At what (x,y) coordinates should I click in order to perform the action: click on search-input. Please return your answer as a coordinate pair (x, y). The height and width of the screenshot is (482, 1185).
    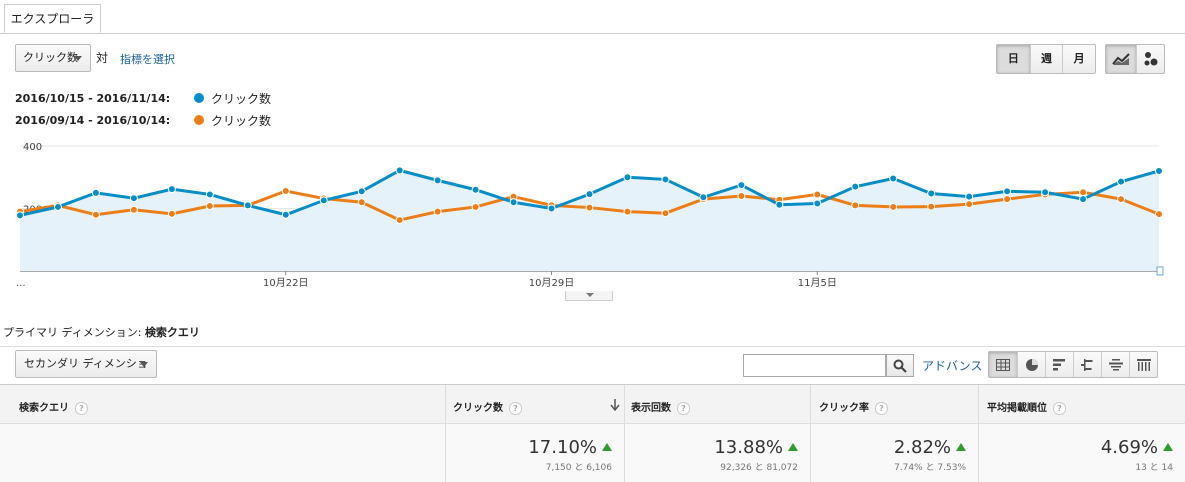
    Looking at the image, I should click on (814, 365).